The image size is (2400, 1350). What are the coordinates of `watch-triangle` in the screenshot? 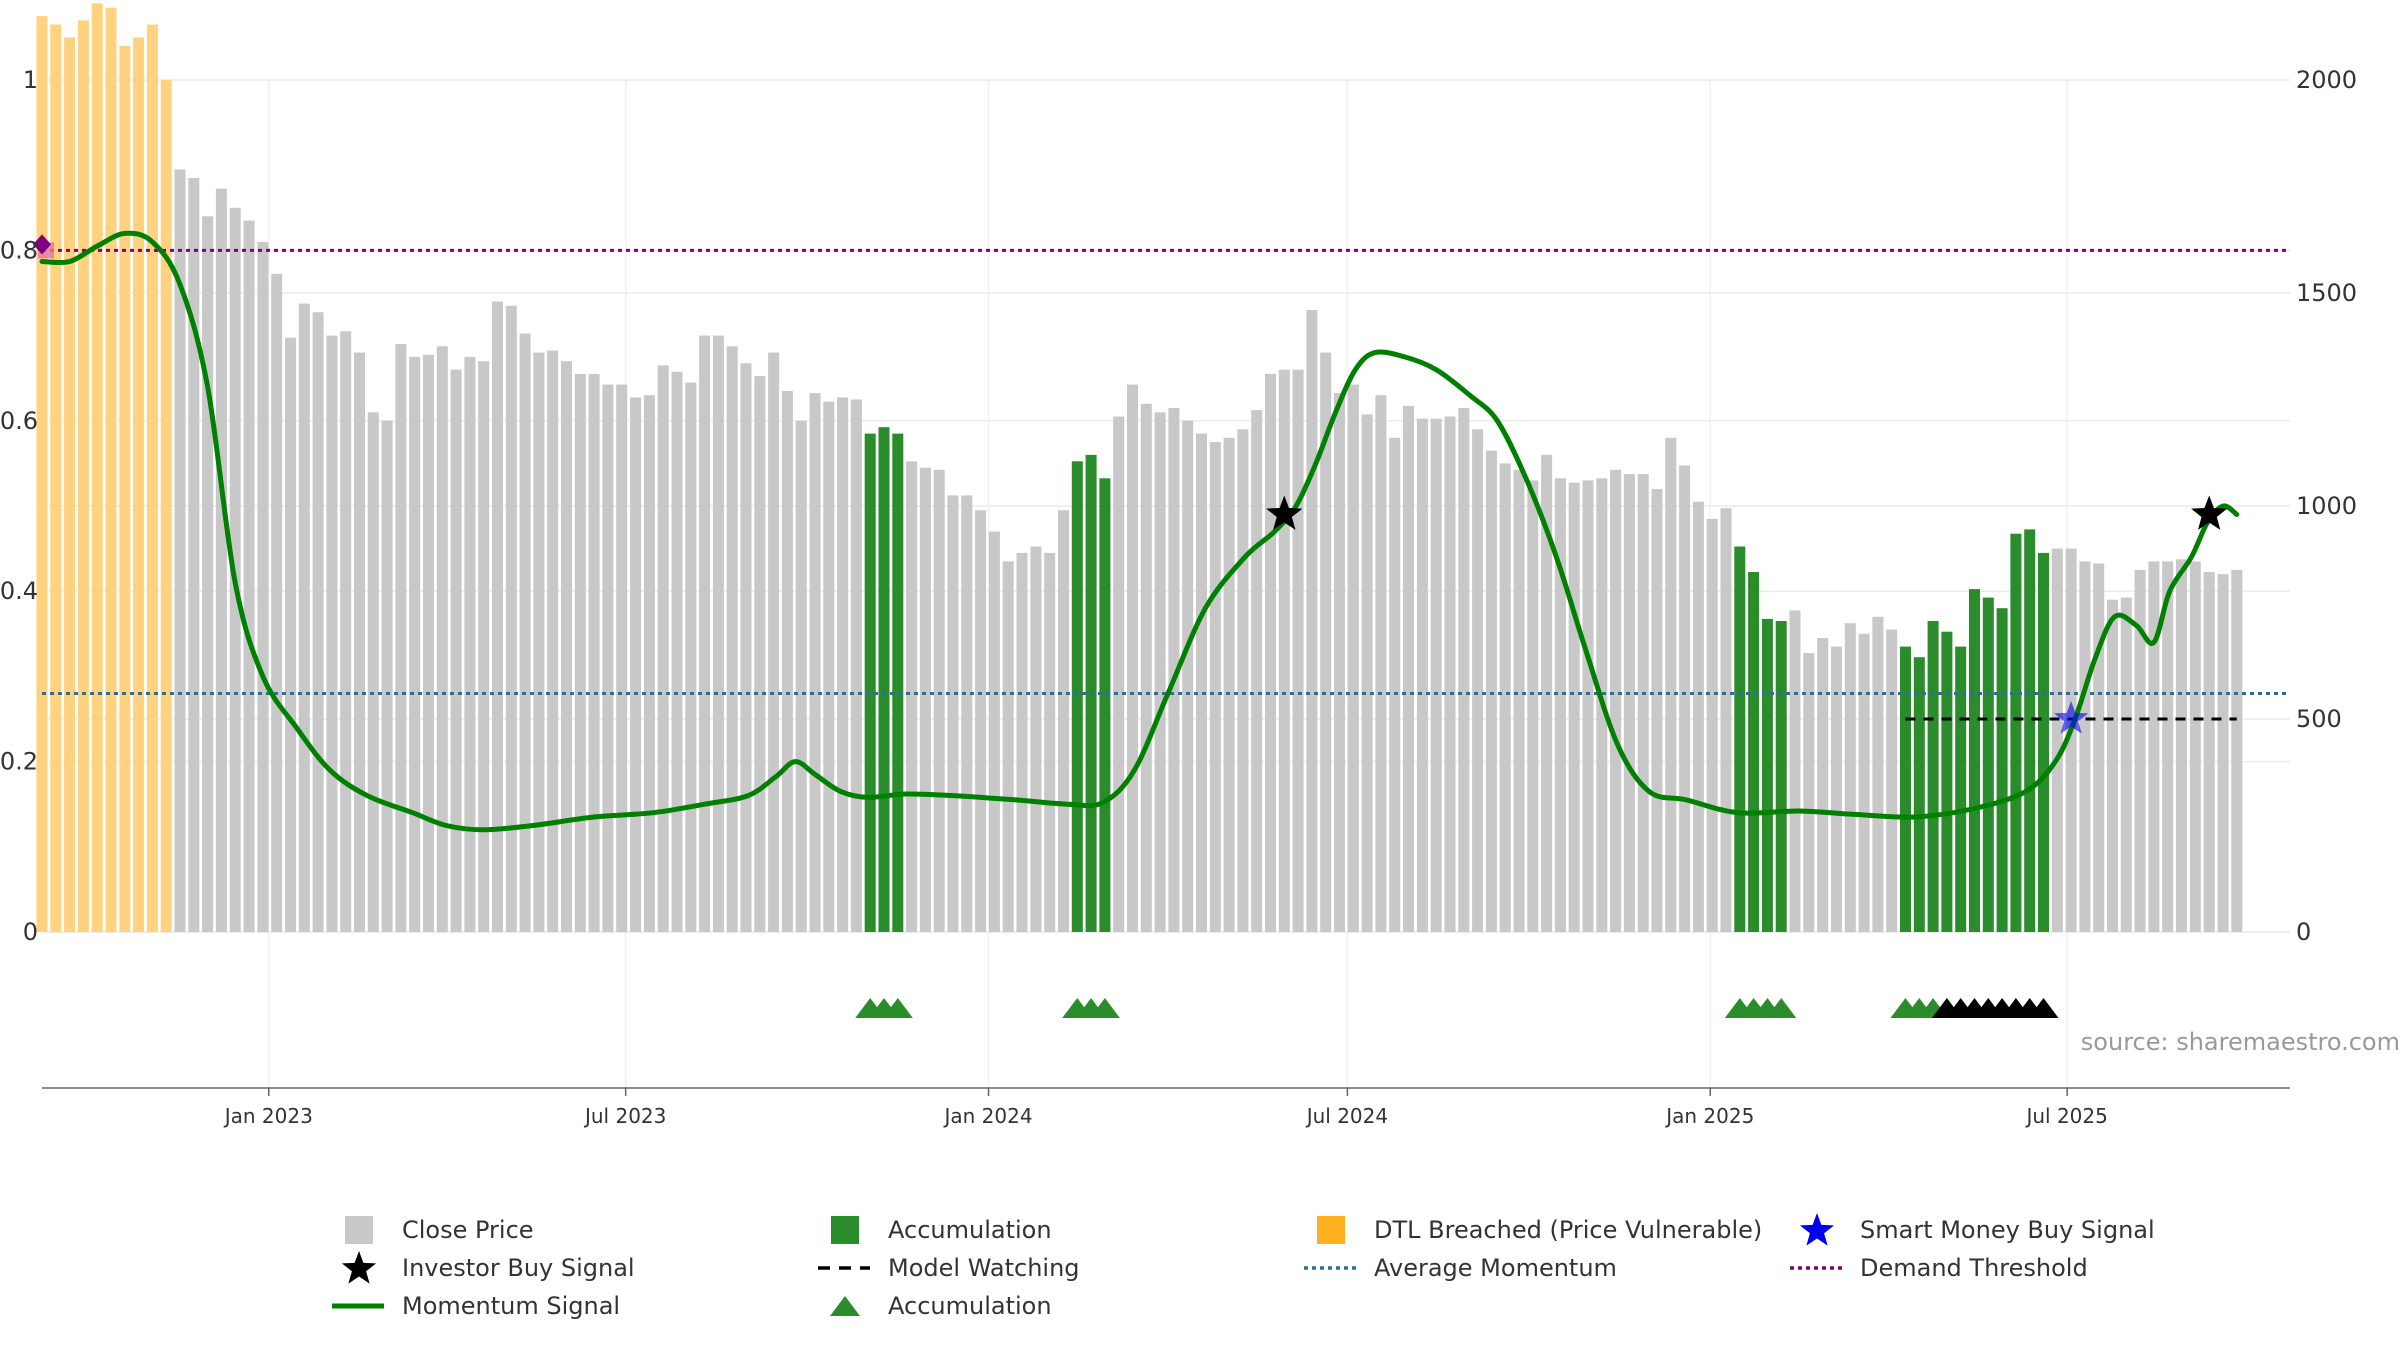 It's located at (2043, 1008).